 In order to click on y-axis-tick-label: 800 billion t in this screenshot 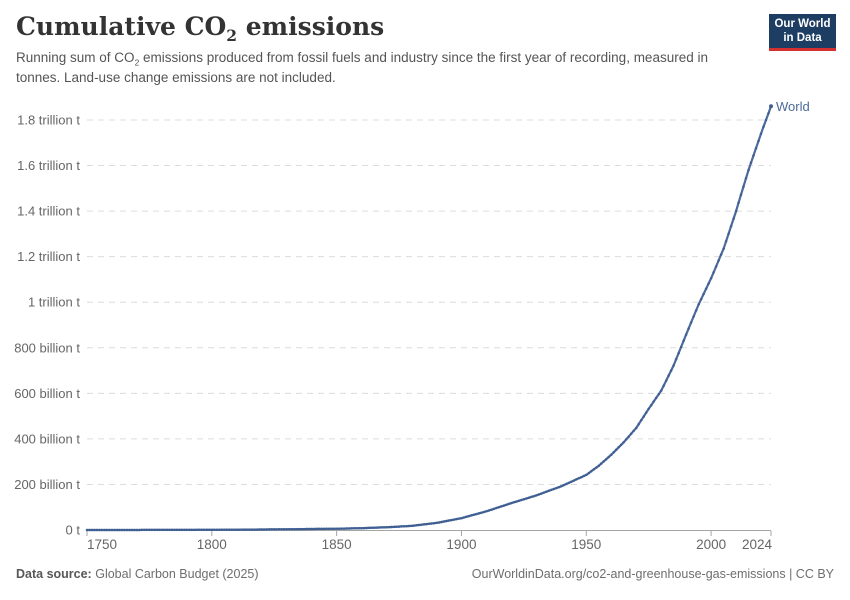, I will do `click(47, 347)`.